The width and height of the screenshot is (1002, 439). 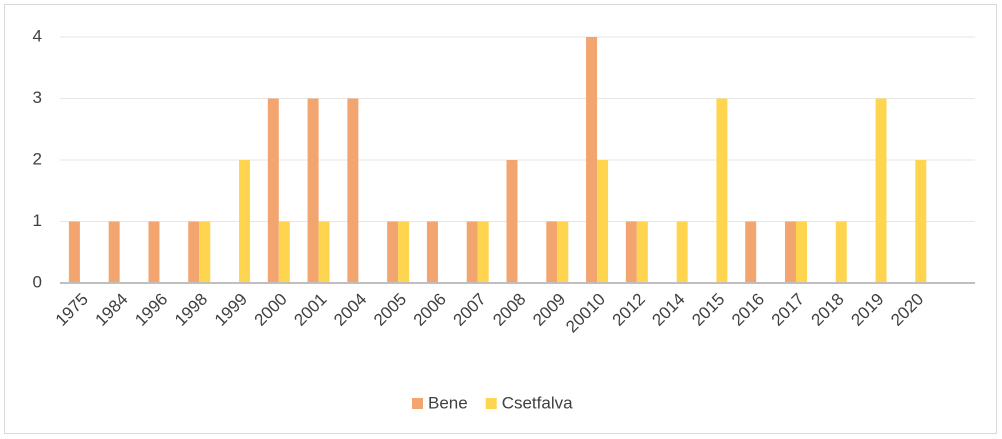 I want to click on y-tick-label: 2, so click(x=37, y=158).